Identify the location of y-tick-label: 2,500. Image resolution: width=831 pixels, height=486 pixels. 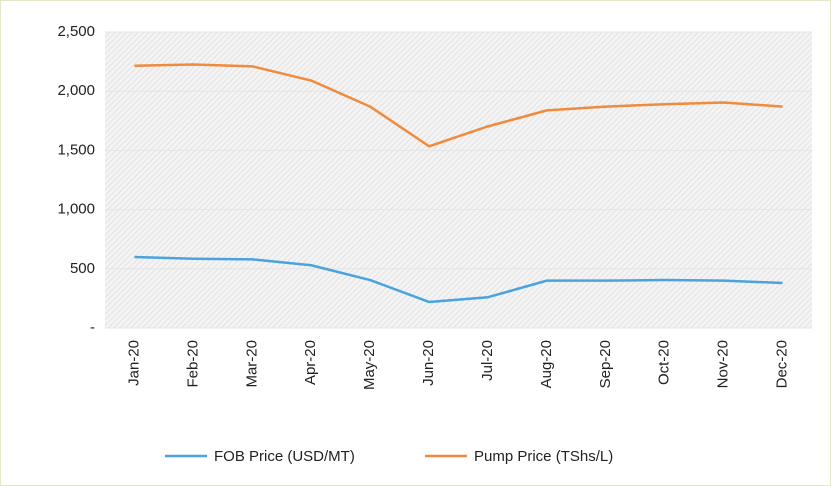
(76, 31).